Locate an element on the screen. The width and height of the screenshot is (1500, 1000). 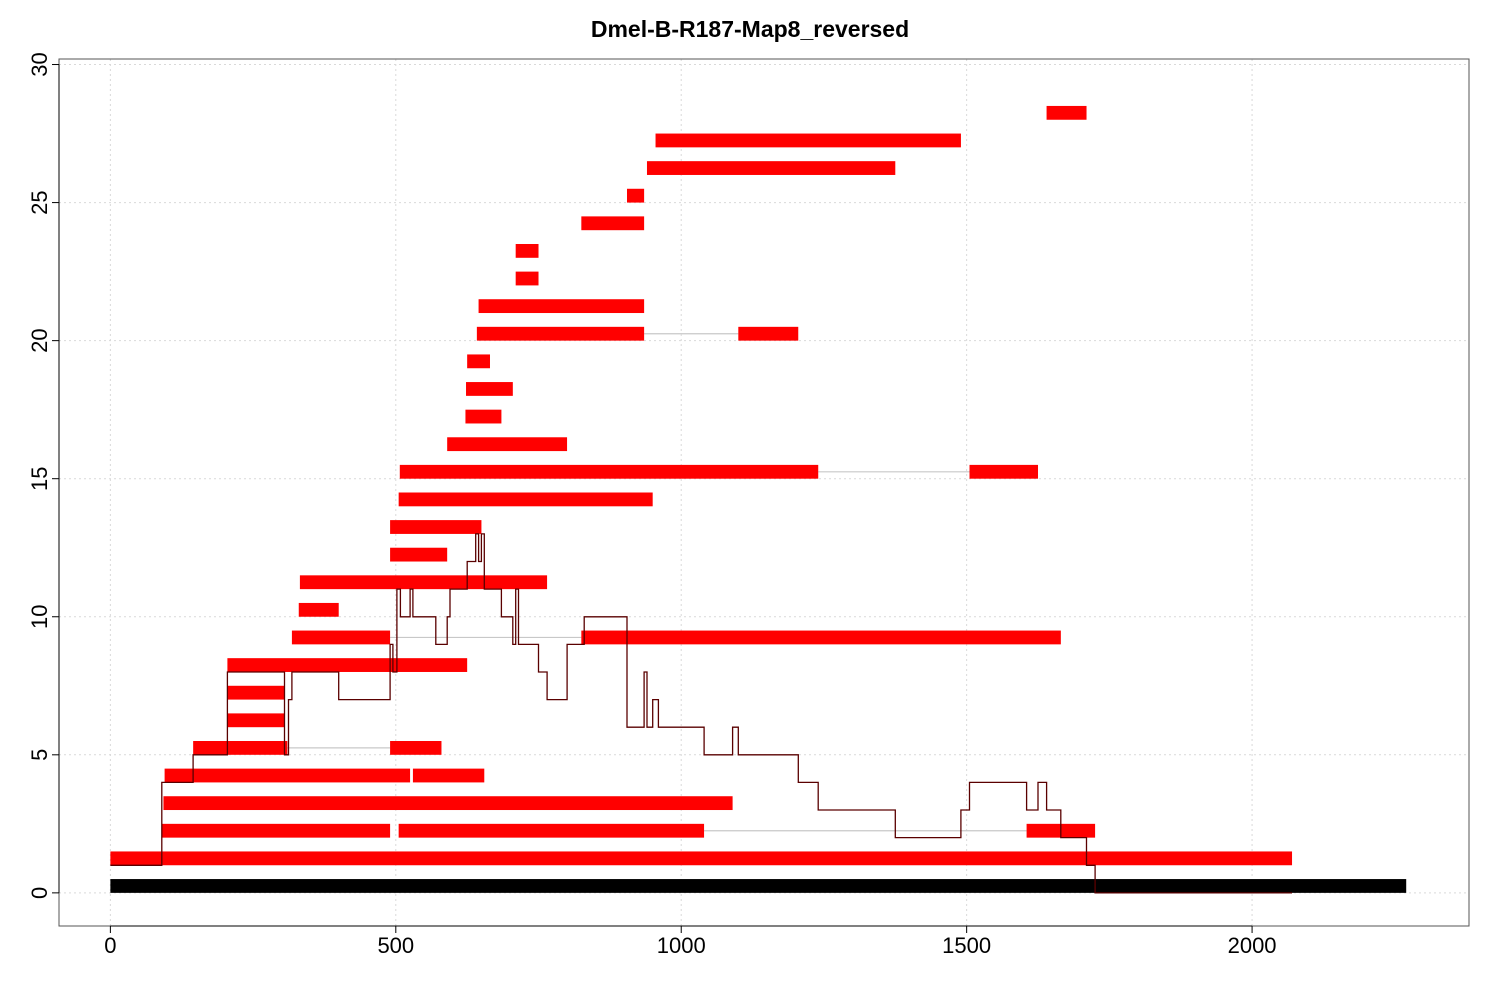
chart-title: Dmel-B-R187-Map8_reversed is located at coordinates (750, 29).